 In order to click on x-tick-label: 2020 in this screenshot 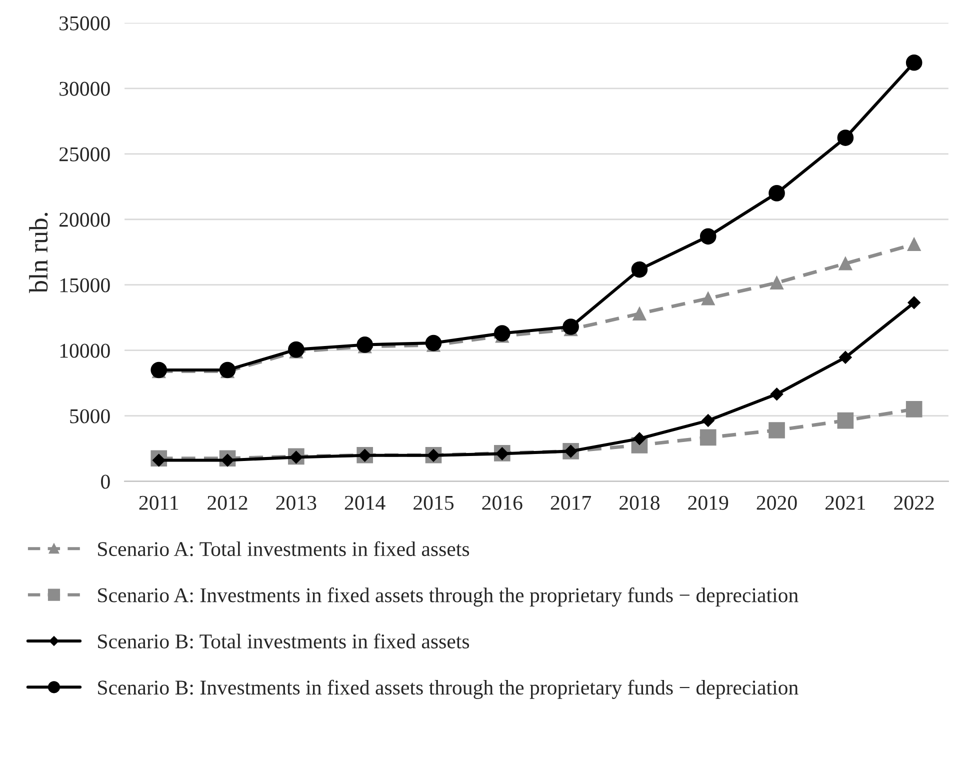, I will do `click(776, 503)`.